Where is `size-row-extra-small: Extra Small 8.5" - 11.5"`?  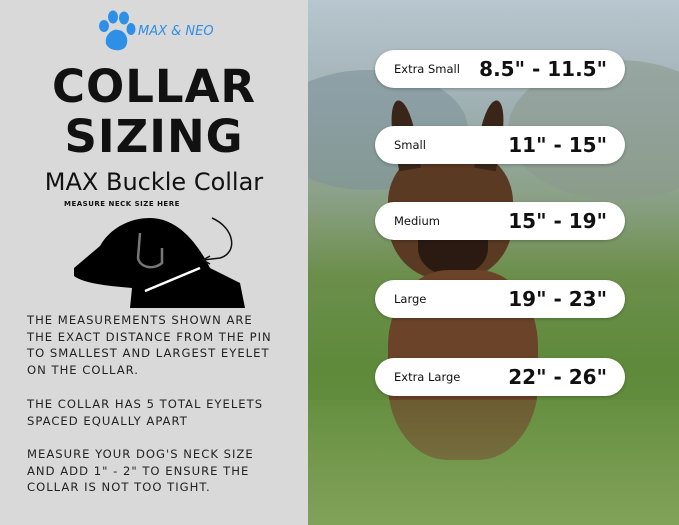
size-row-extra-small: Extra Small 8.5" - 11.5" is located at coordinates (500, 69).